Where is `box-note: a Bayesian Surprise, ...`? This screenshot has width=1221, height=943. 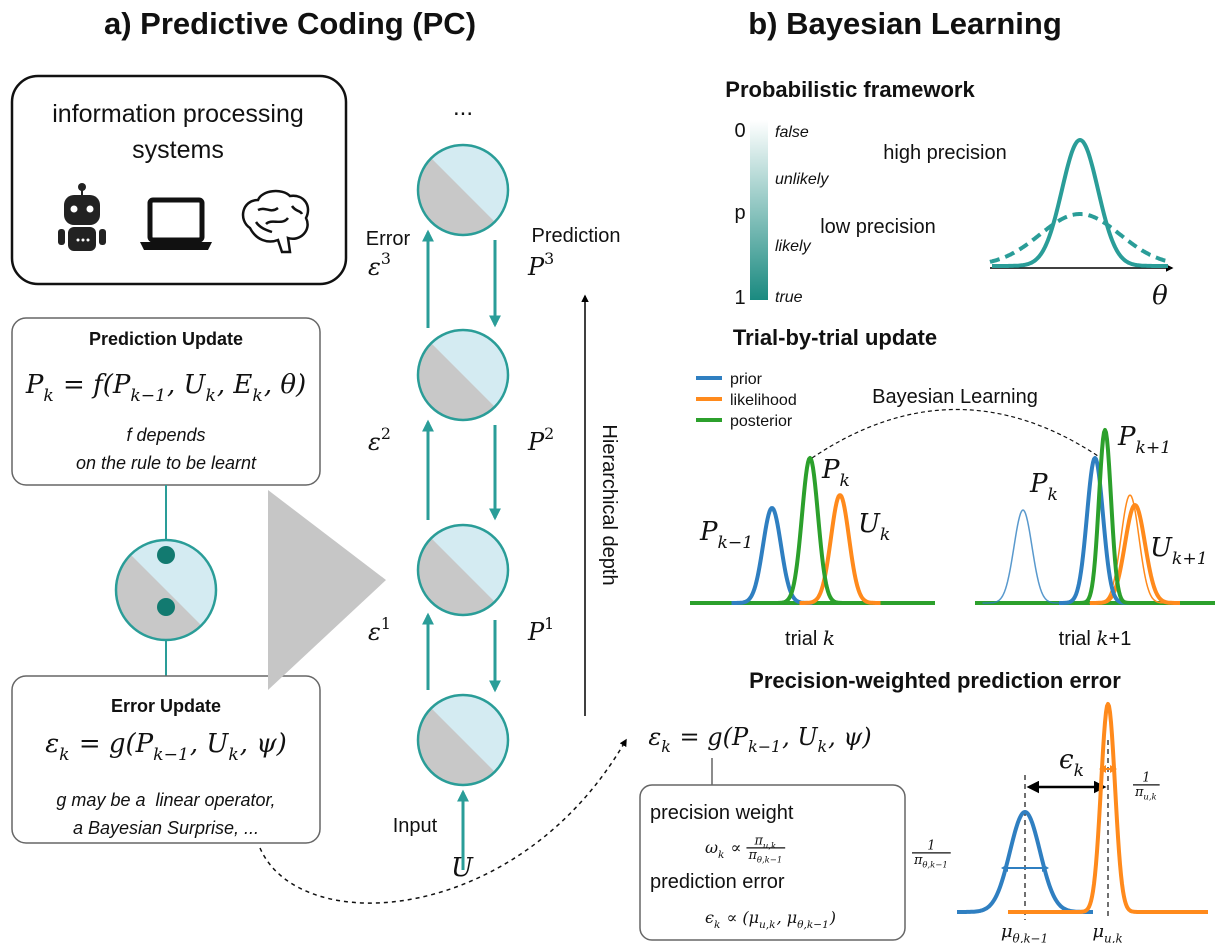
box-note: a Bayesian Surprise, ... is located at coordinates (166, 828).